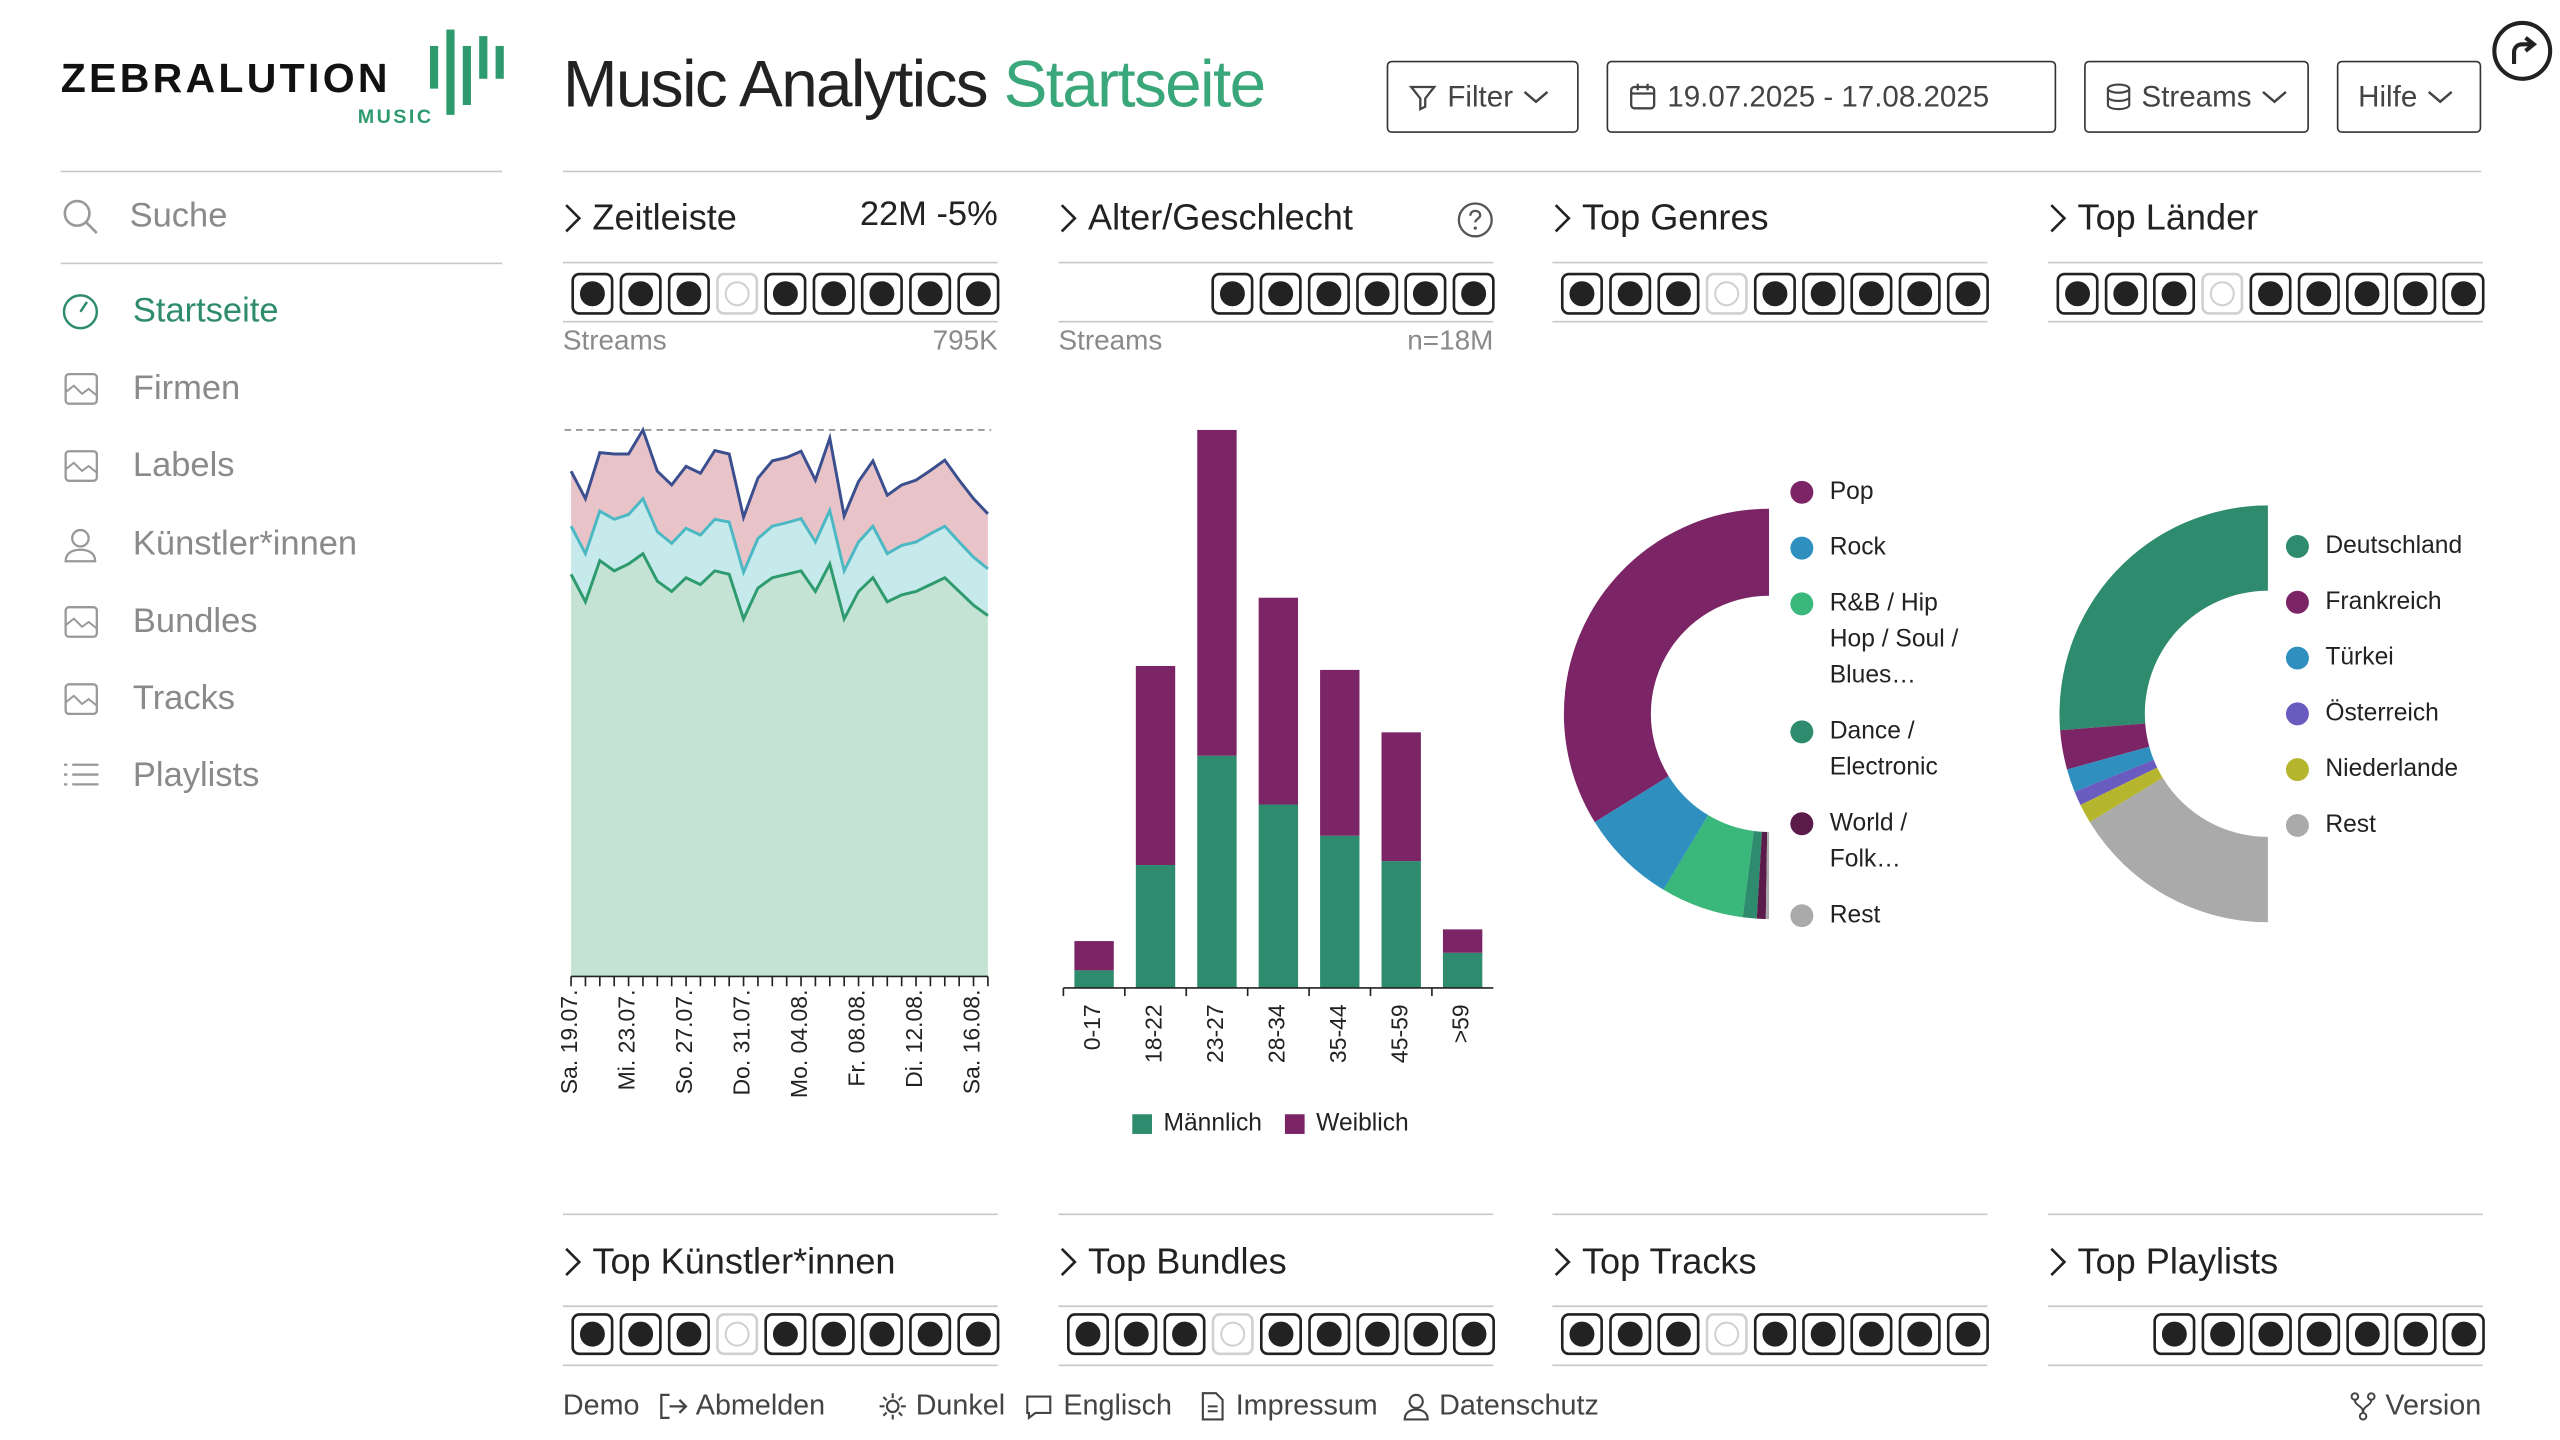 The width and height of the screenshot is (2560, 1440). I want to click on panel-title: Top Genres, so click(1660, 218).